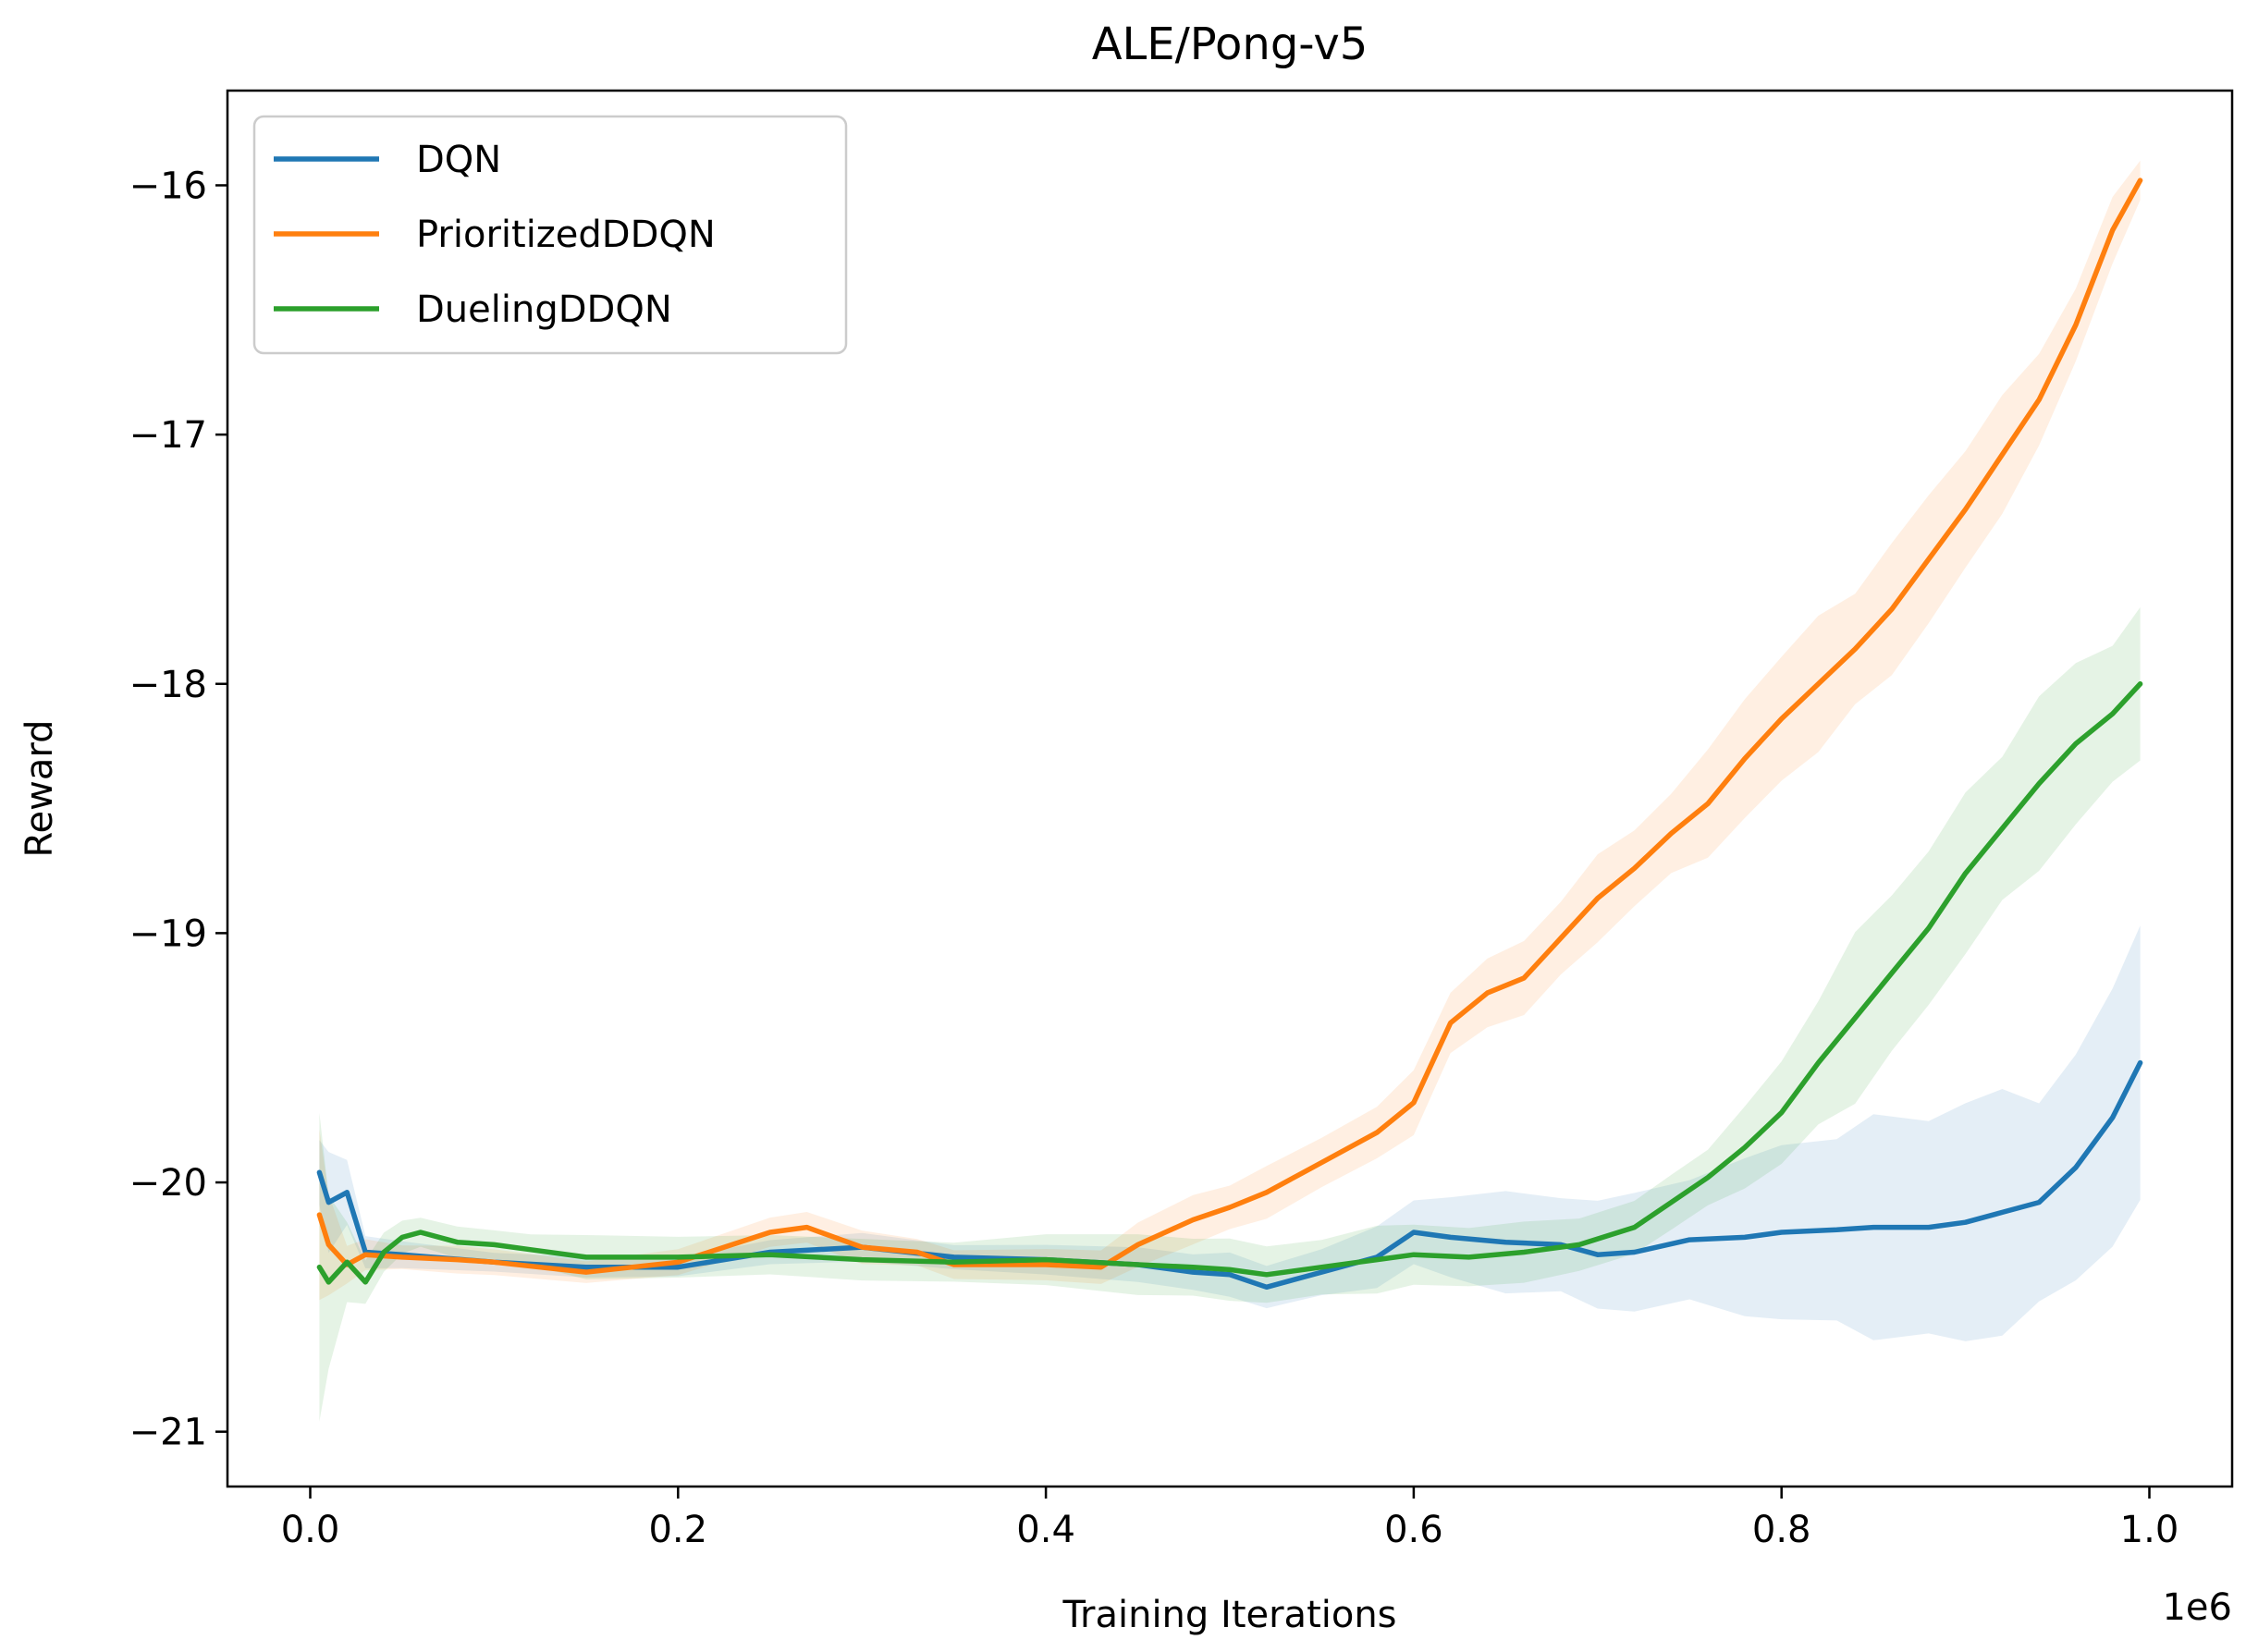 The image size is (2246, 1652). I want to click on legend-label-dqn: DQN, so click(459, 160).